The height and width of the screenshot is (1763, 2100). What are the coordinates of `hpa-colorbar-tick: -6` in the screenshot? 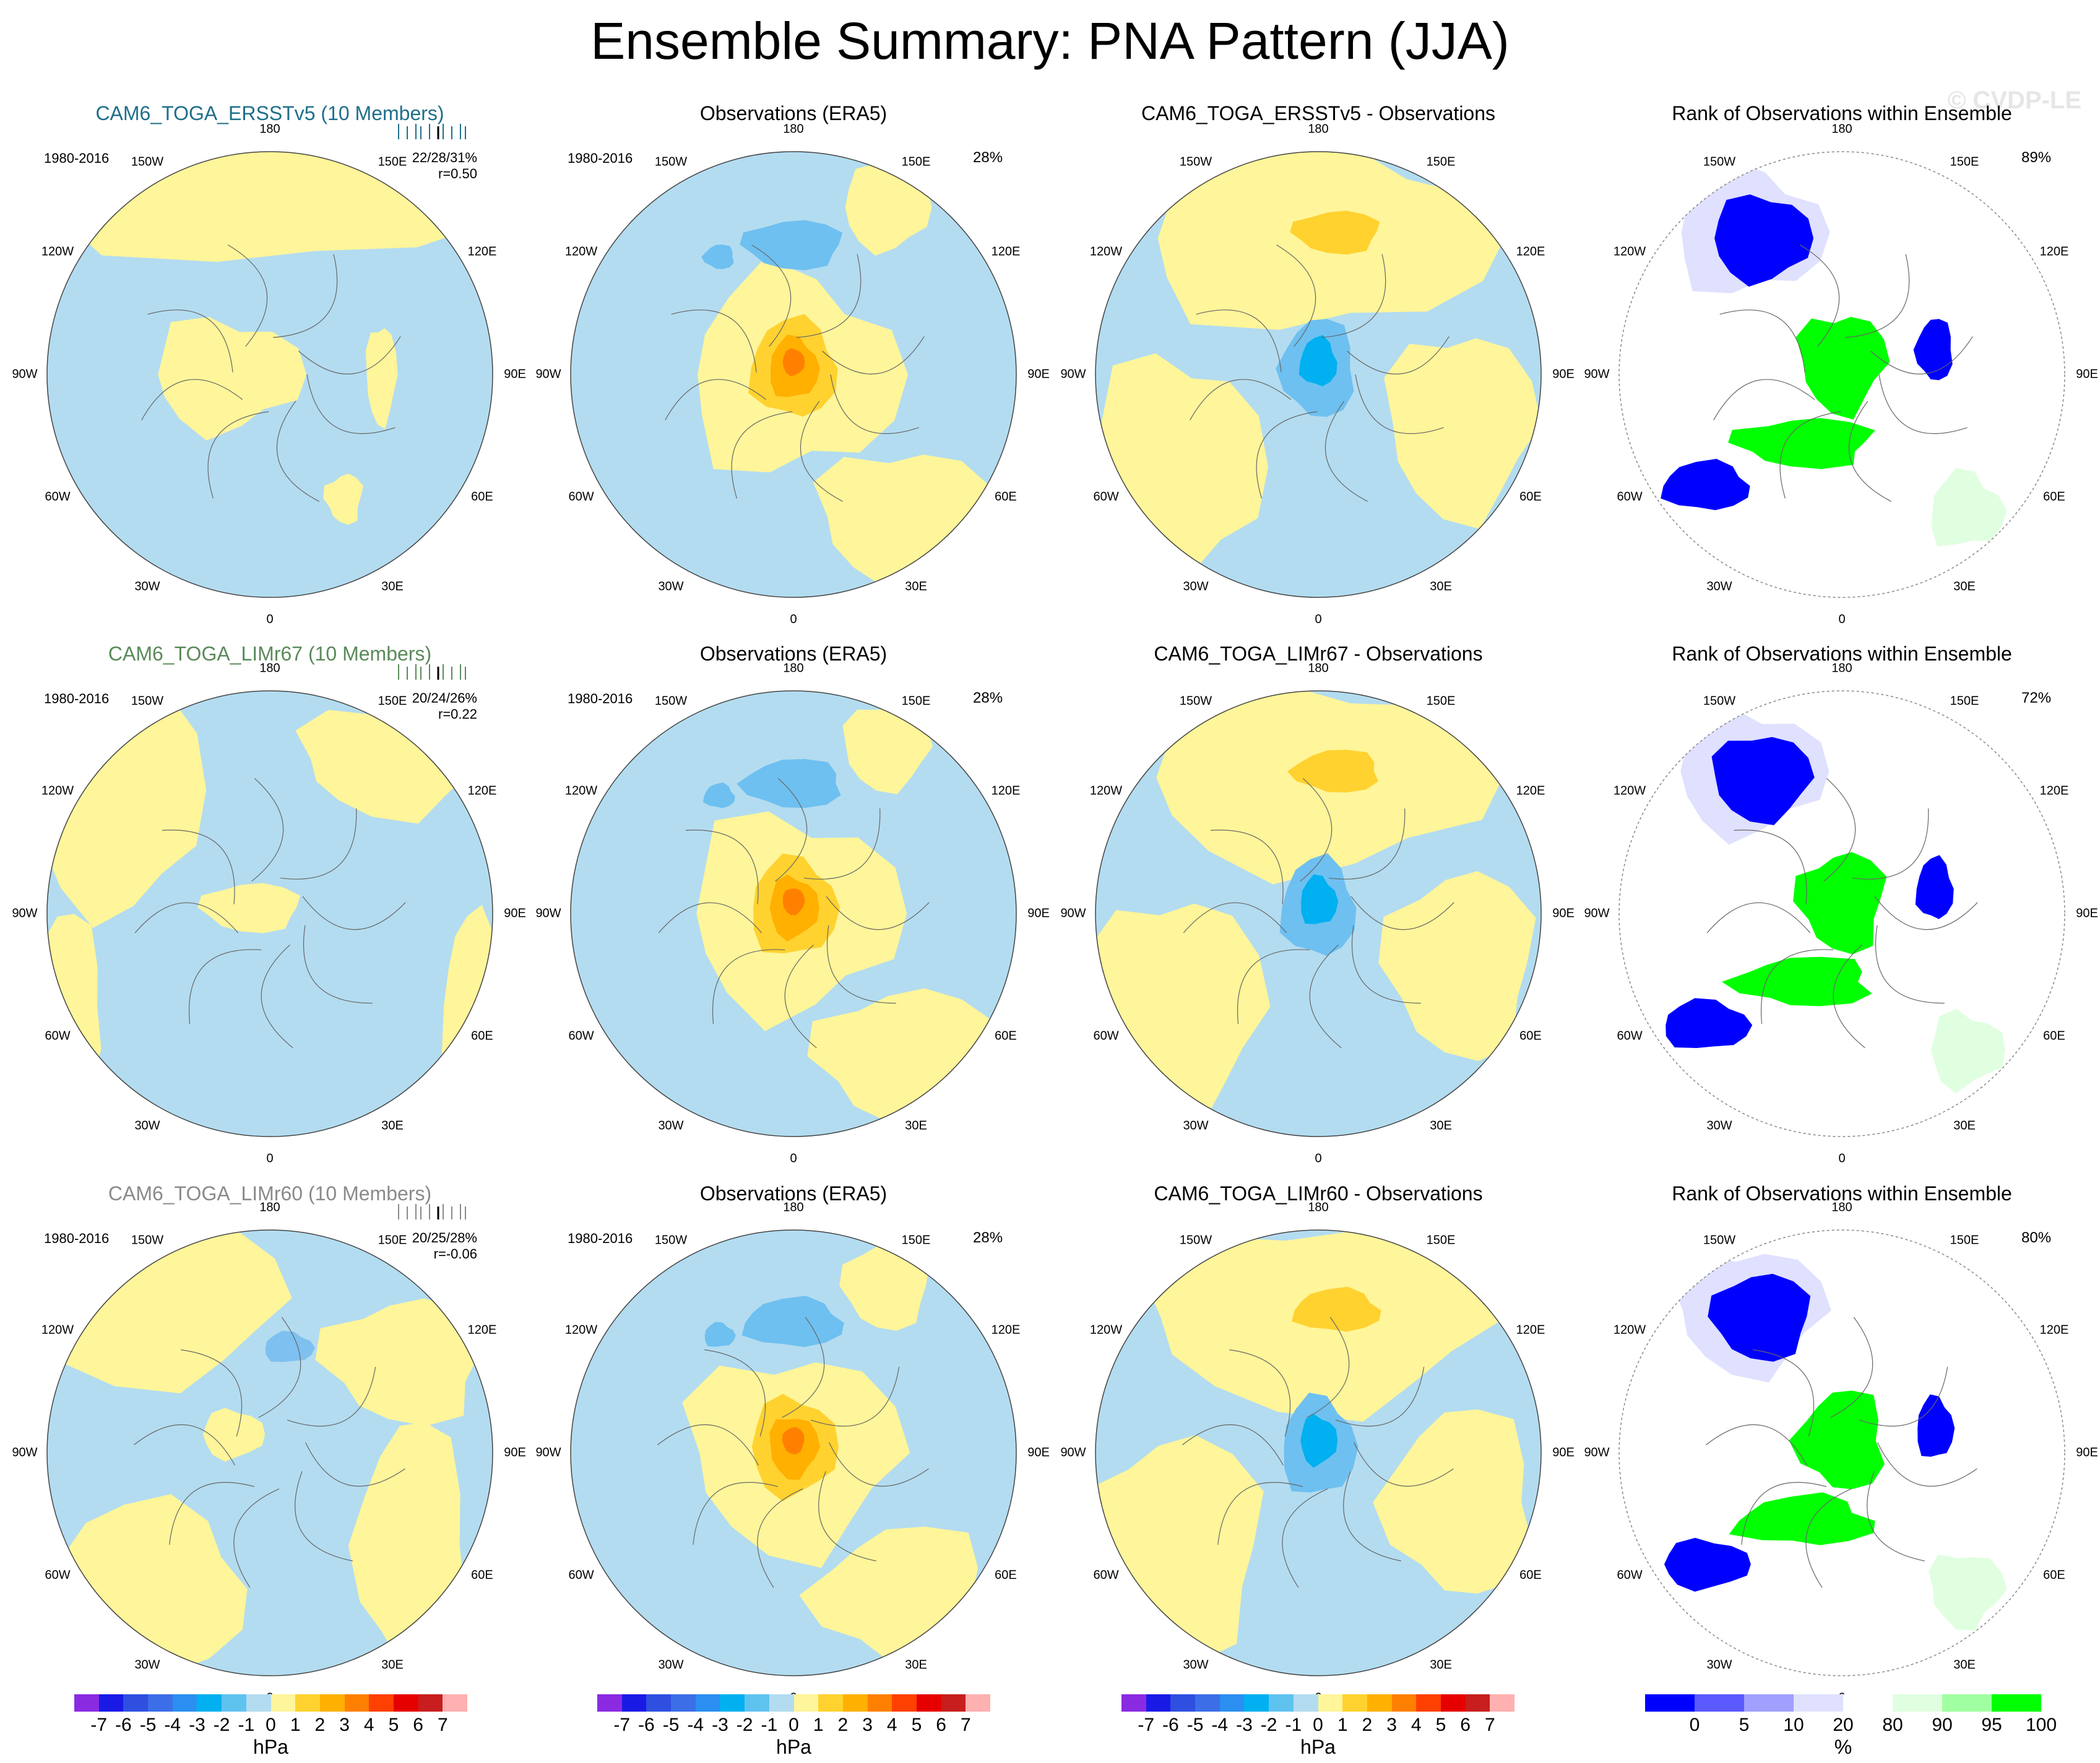 It's located at (1170, 1725).